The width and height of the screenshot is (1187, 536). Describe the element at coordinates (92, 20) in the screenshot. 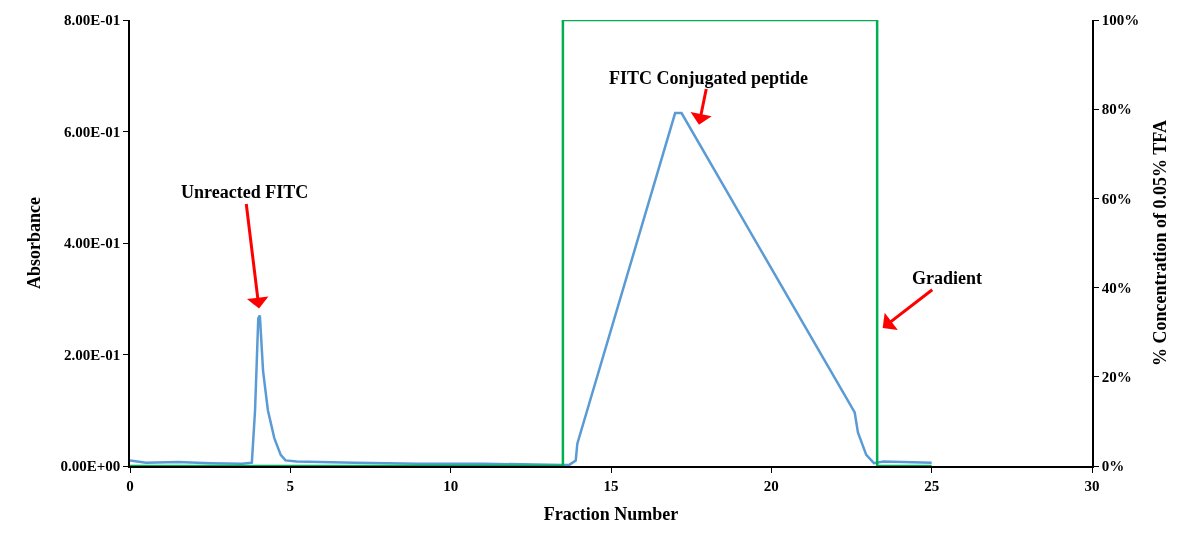

I see `y-tick-label: 8.00E-01` at that location.